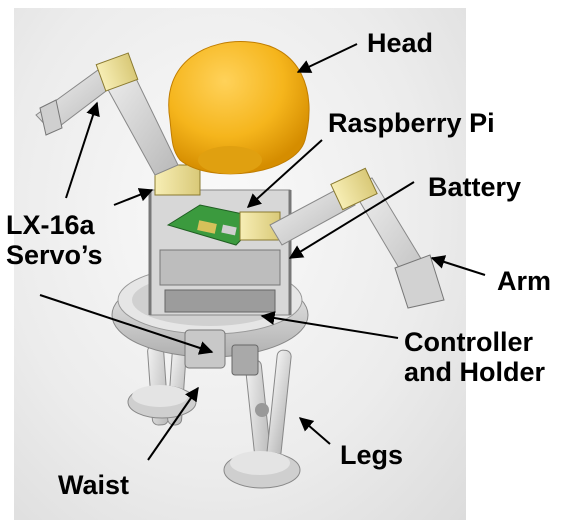 The height and width of the screenshot is (530, 578). Describe the element at coordinates (50, 225) in the screenshot. I see `label-servos-line1: LX-16a` at that location.